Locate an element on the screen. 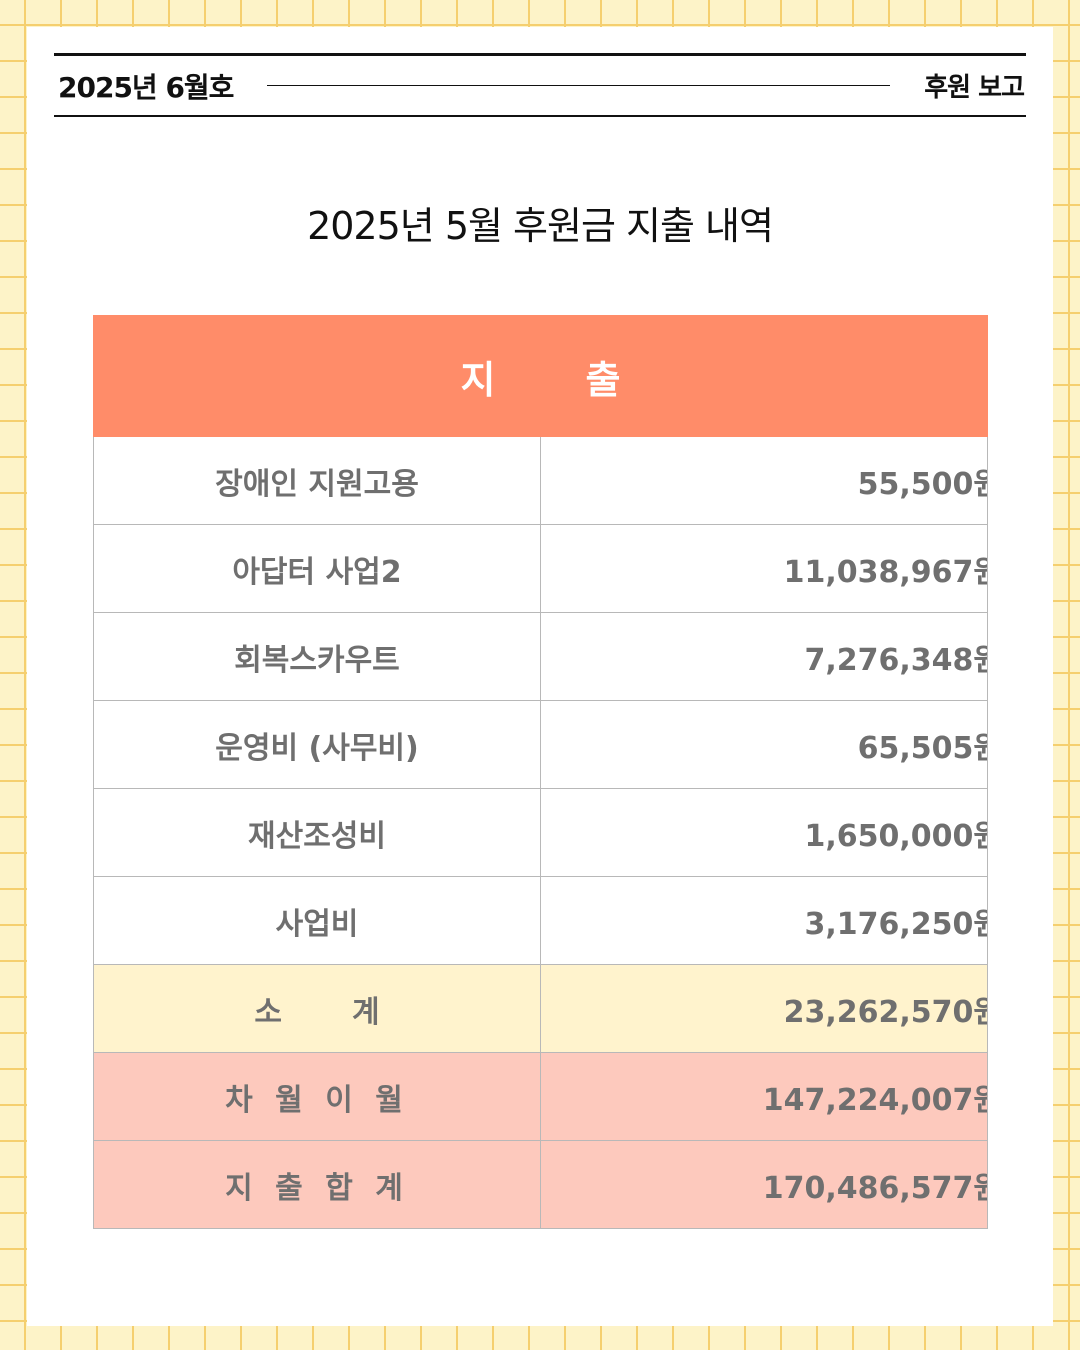 The height and width of the screenshot is (1350, 1080). row-amount-value: 3,176,250원 is located at coordinates (896, 924).